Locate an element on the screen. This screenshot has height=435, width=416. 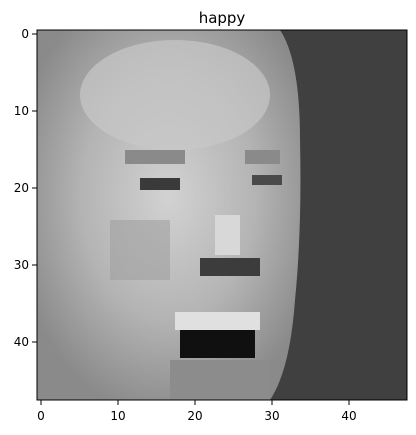
x-tick-label: 10 is located at coordinates (117, 416).